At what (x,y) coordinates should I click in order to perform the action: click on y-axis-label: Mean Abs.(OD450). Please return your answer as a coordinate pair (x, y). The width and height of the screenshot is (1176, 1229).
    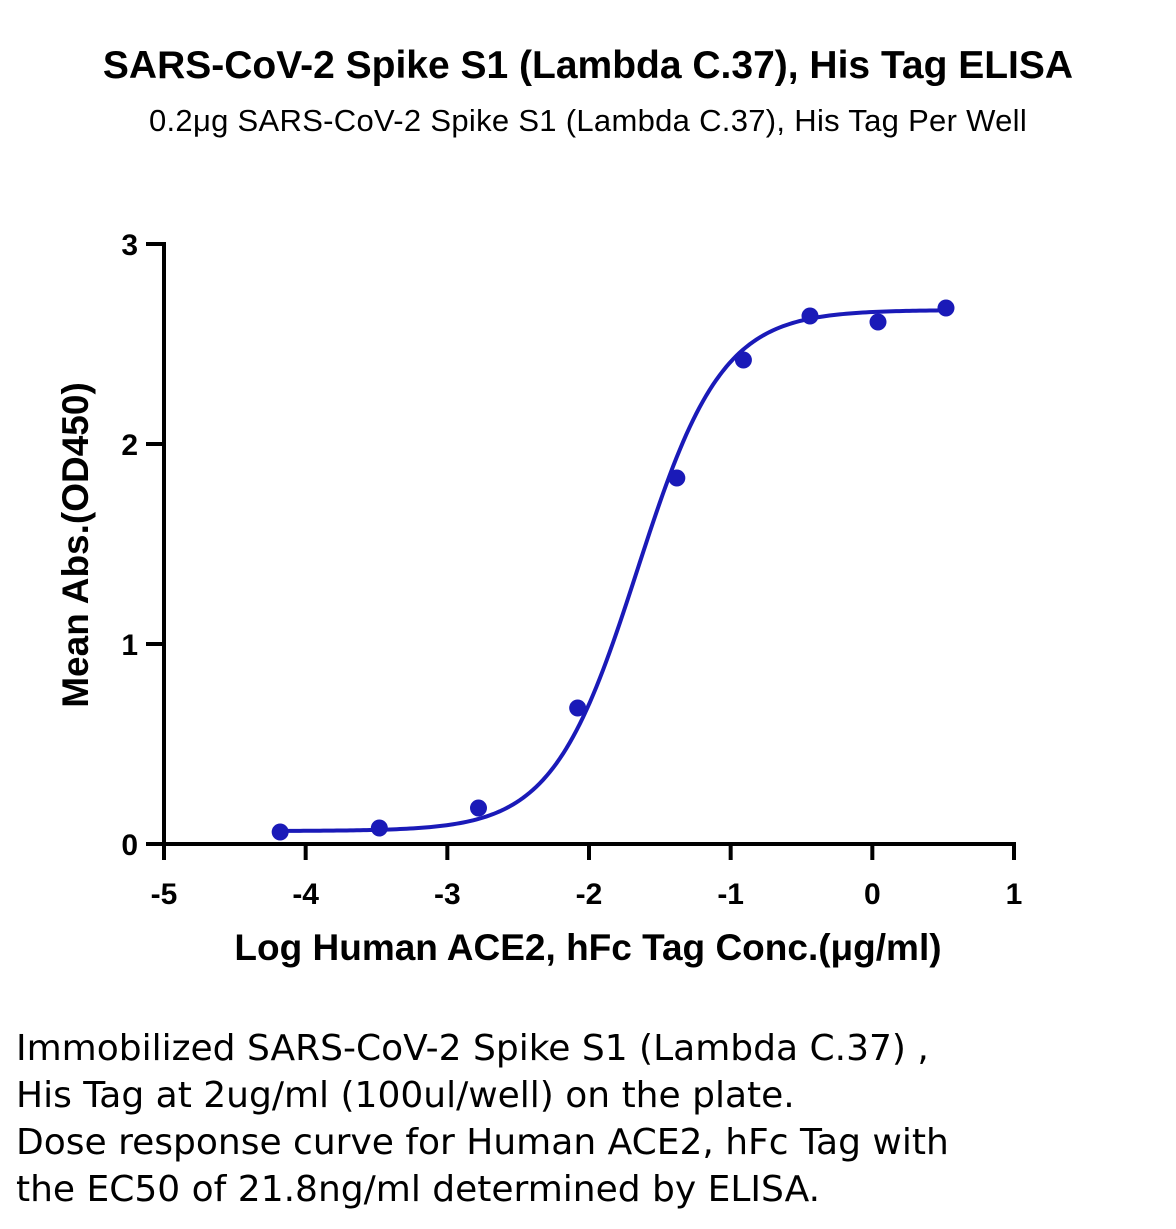
    Looking at the image, I should click on (75, 545).